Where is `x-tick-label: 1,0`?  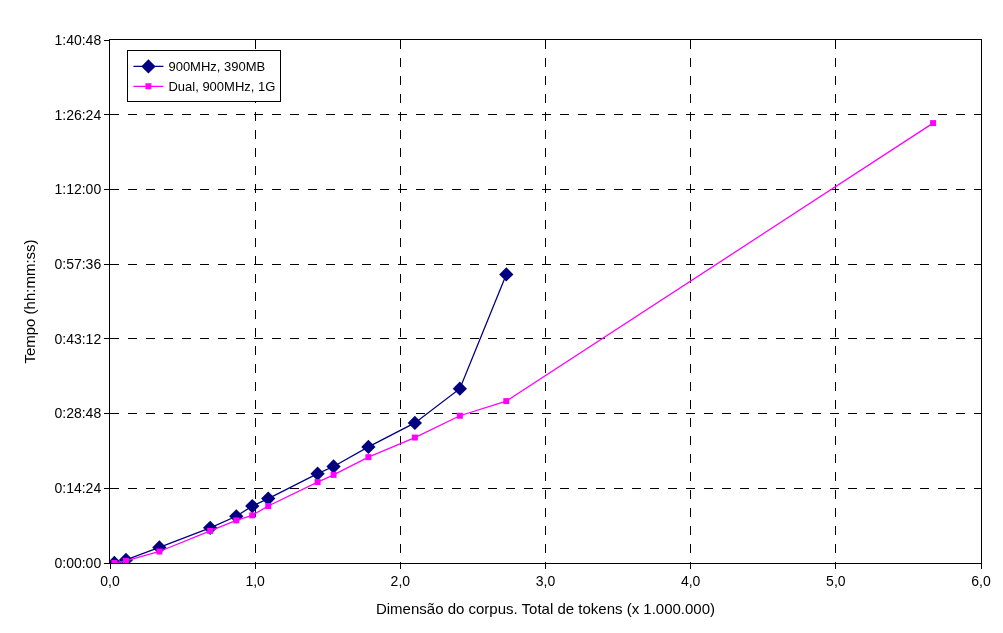 x-tick-label: 1,0 is located at coordinates (255, 580).